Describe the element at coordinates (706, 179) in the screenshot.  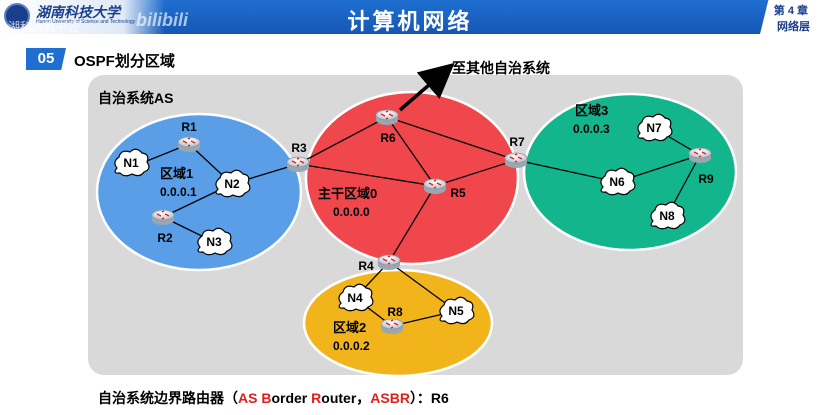
I see `router-label: R9` at that location.